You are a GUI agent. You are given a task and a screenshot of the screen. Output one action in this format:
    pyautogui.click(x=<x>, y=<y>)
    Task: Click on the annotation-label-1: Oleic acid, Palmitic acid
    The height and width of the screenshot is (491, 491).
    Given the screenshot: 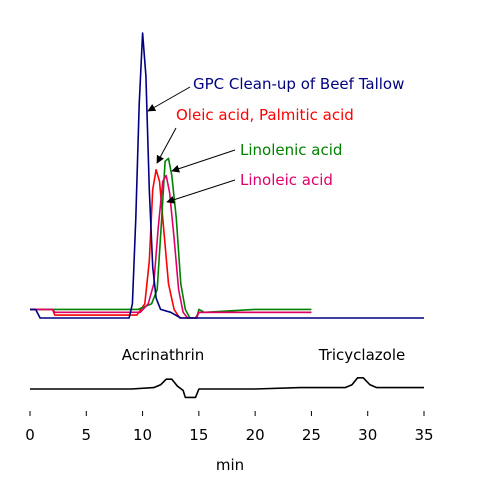 What is the action you would take?
    pyautogui.click(x=265, y=115)
    